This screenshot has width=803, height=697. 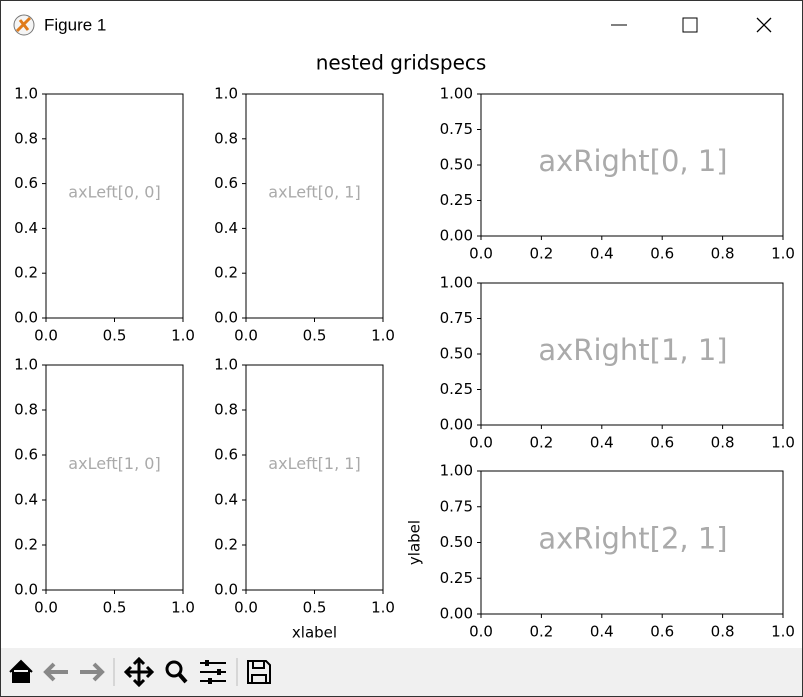 I want to click on configure-button, so click(x=213, y=672).